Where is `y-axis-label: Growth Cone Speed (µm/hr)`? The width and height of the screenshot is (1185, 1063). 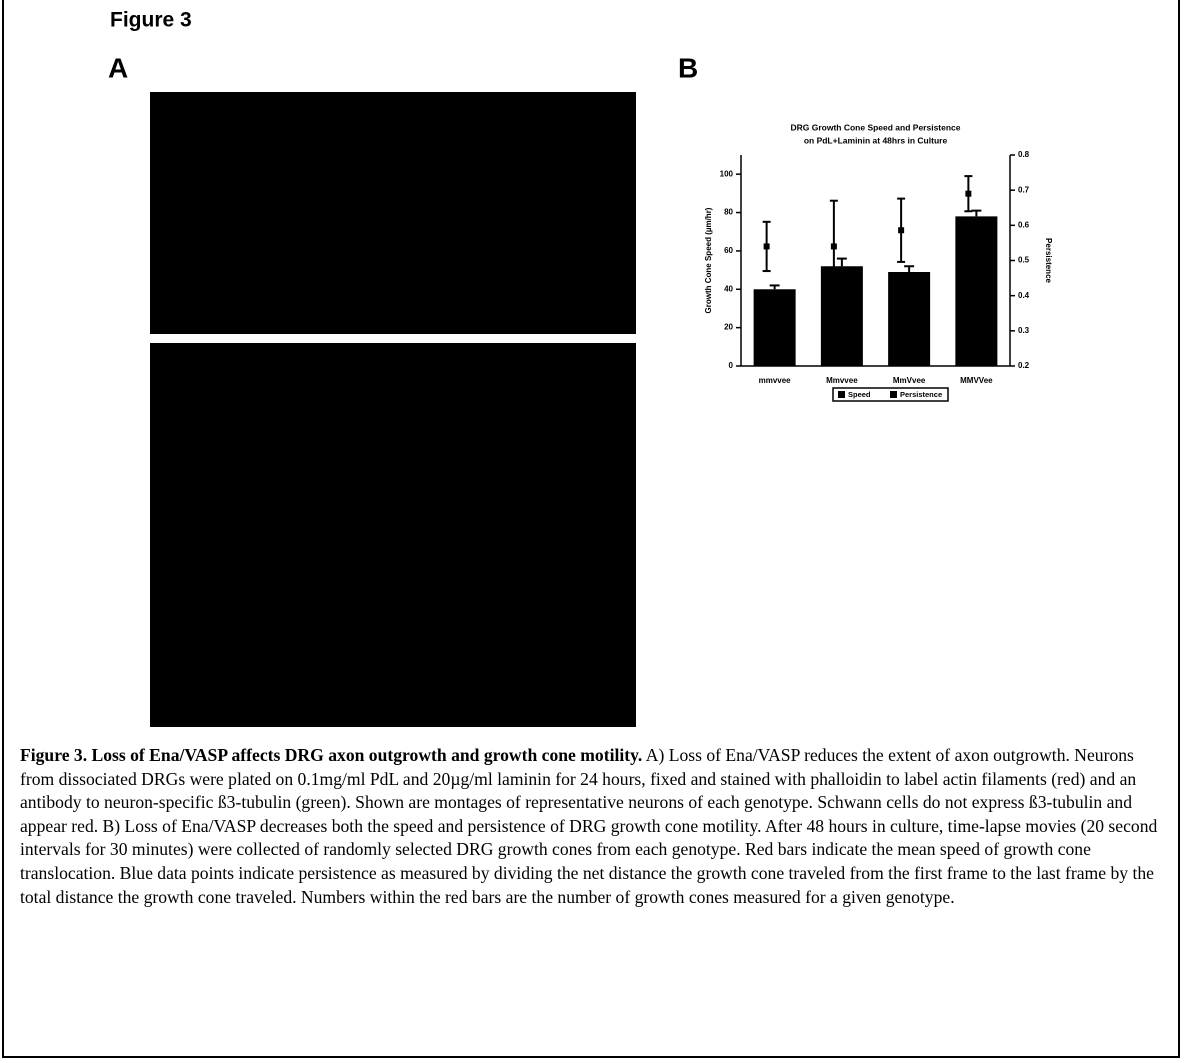 y-axis-label: Growth Cone Speed (µm/hr) is located at coordinates (708, 260).